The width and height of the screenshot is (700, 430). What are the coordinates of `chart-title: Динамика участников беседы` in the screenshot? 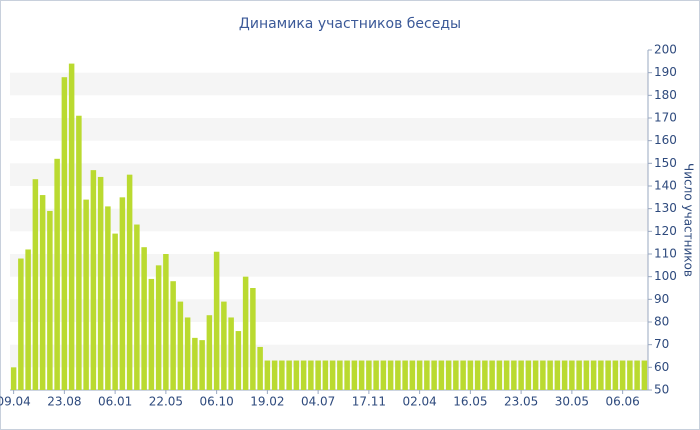 It's located at (350, 24).